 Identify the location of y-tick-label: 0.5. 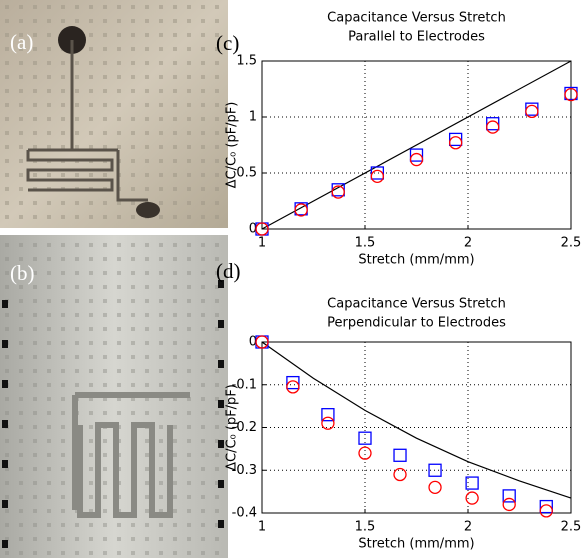
(246, 173).